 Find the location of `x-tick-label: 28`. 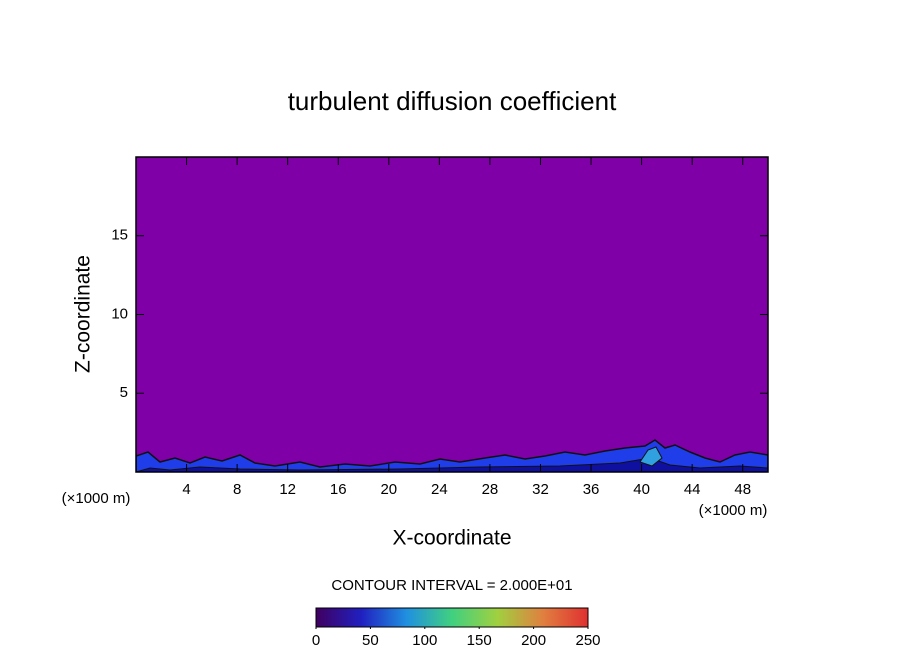

x-tick-label: 28 is located at coordinates (490, 489).